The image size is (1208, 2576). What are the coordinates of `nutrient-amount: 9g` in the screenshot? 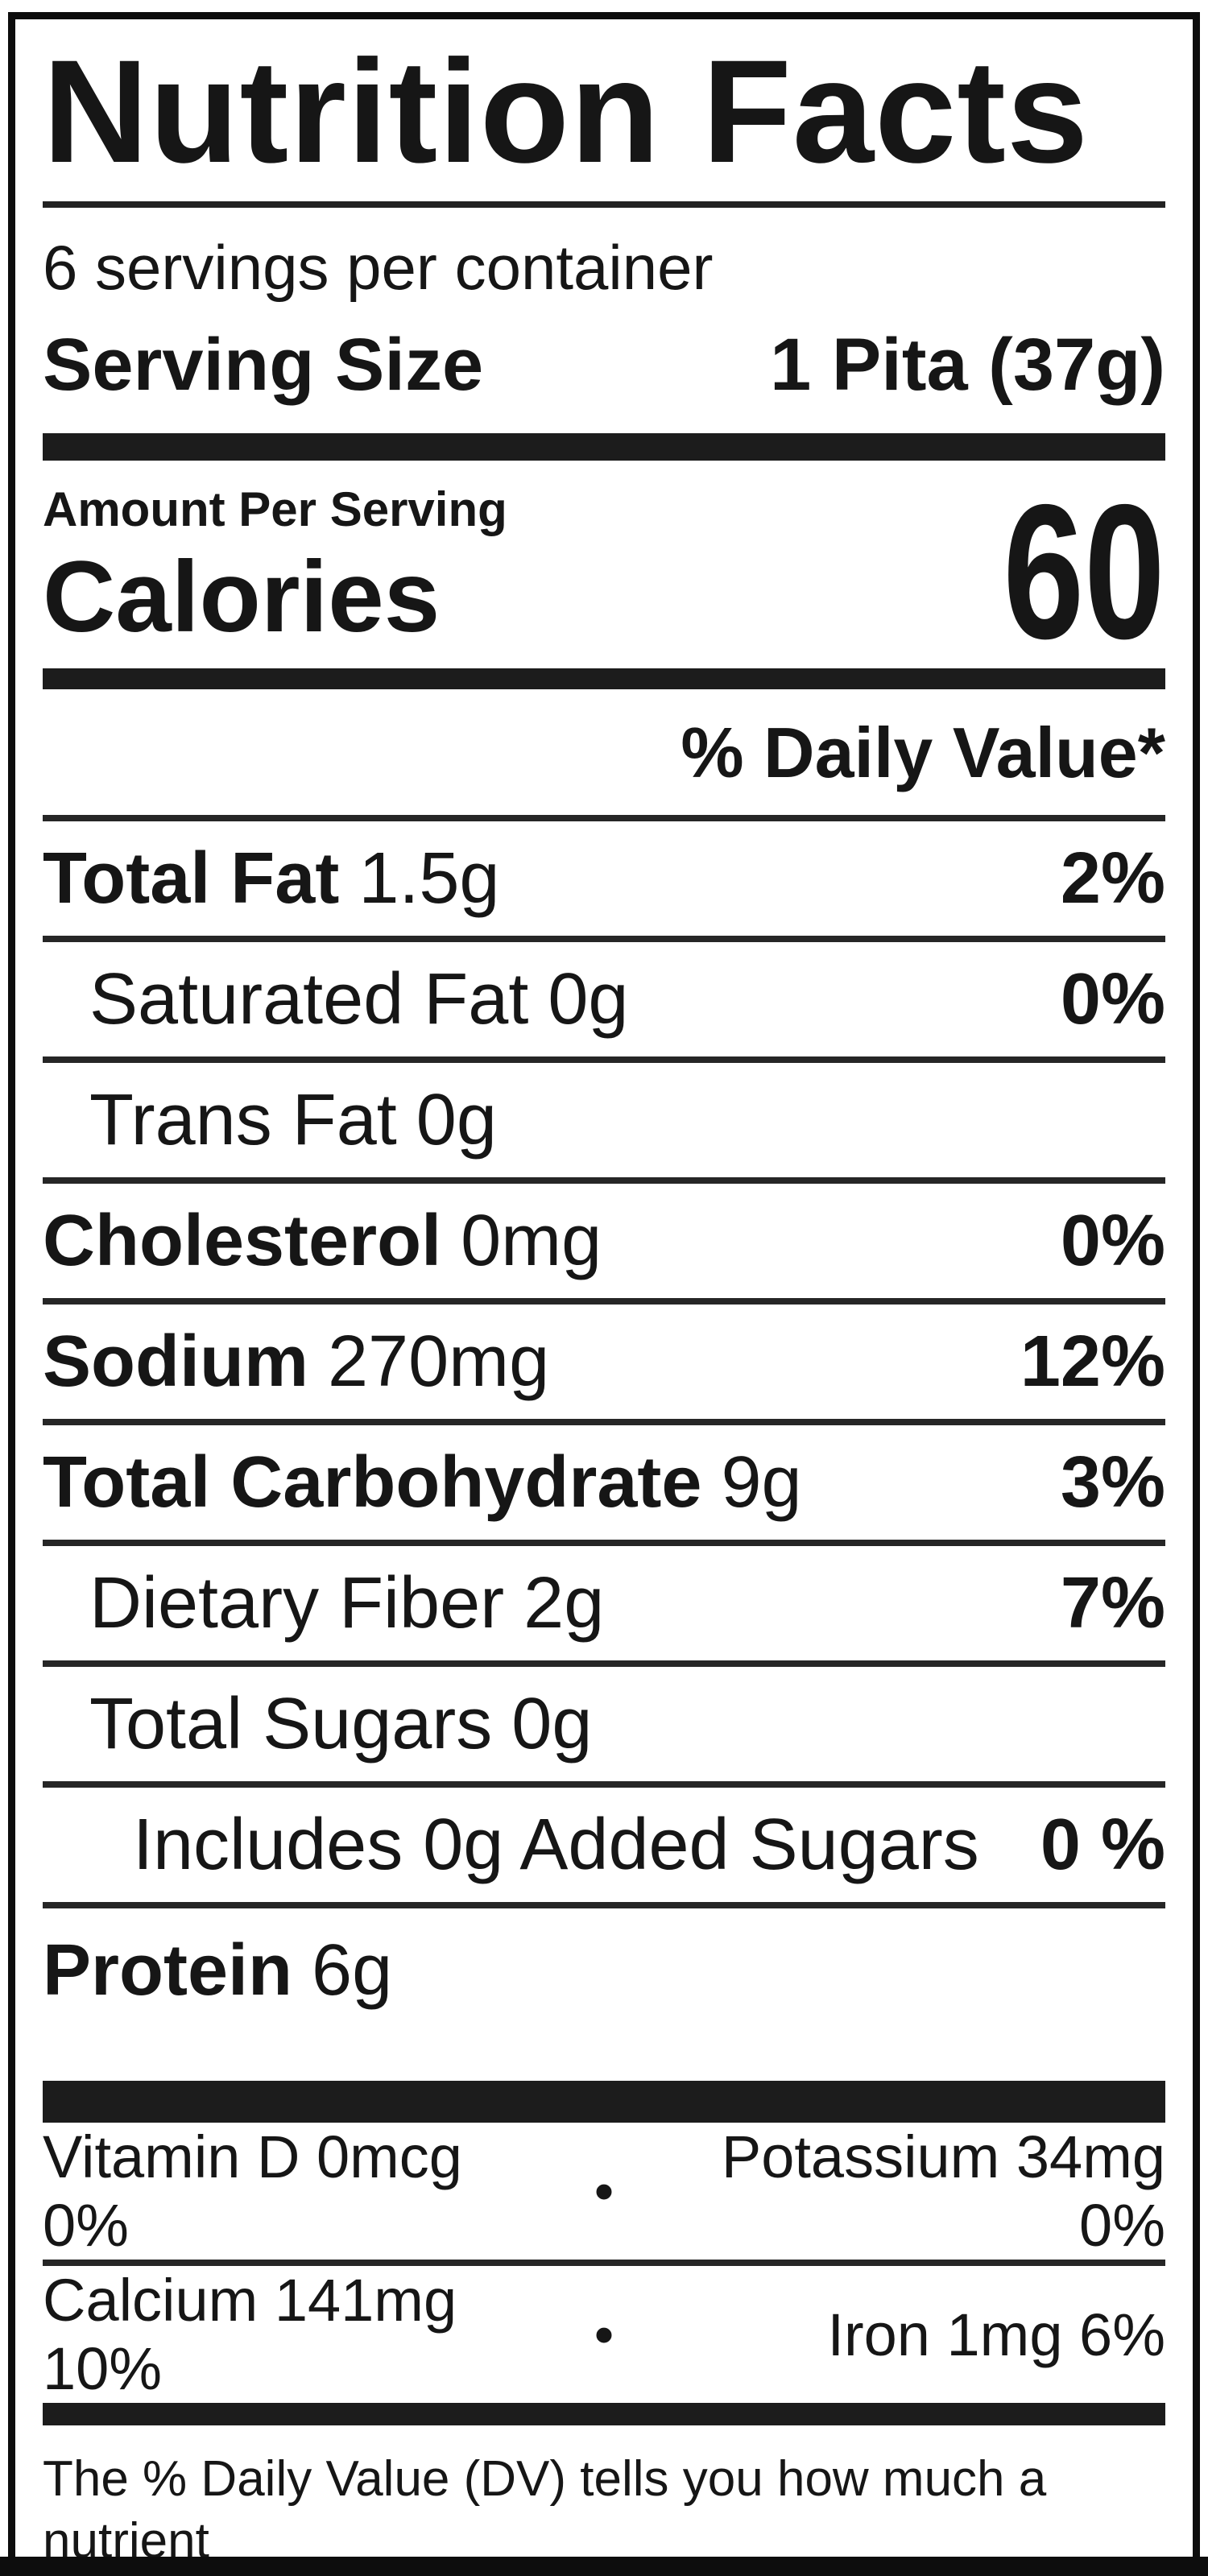 It's located at (761, 1482).